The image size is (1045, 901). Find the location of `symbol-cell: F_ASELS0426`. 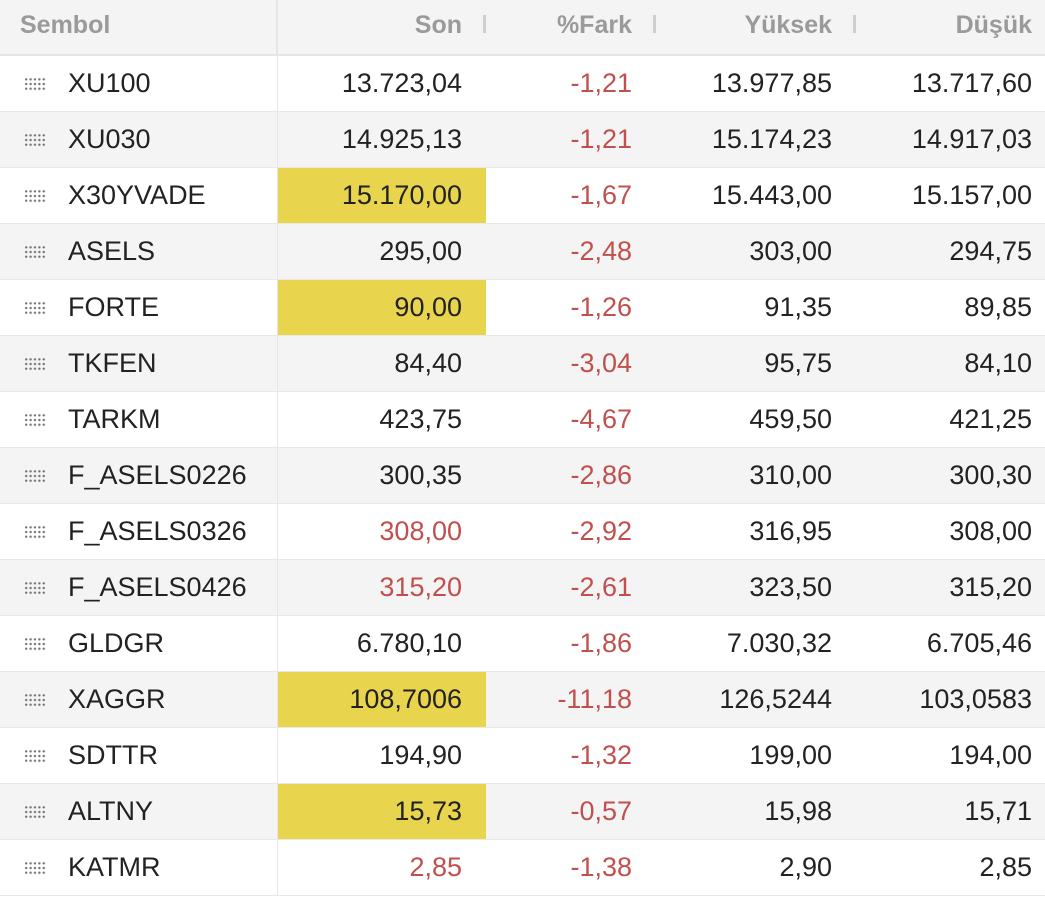

symbol-cell: F_ASELS0426 is located at coordinates (139, 587).